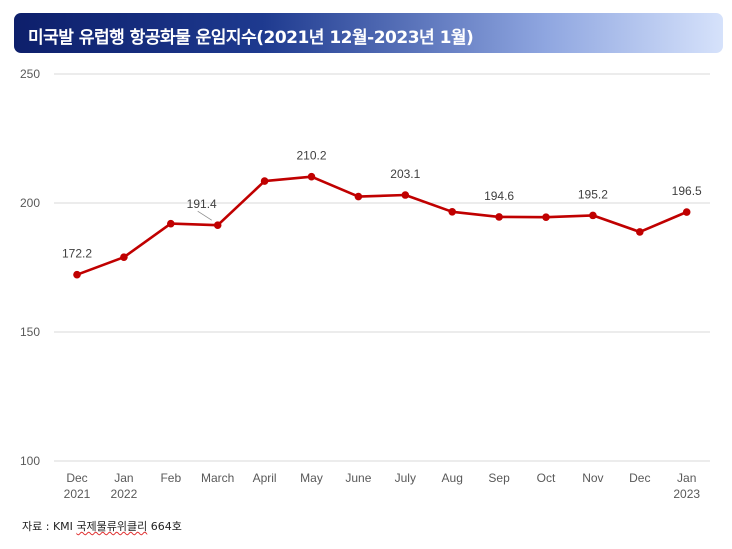  Describe the element at coordinates (499, 196) in the screenshot. I see `data-label: 194.6` at that location.